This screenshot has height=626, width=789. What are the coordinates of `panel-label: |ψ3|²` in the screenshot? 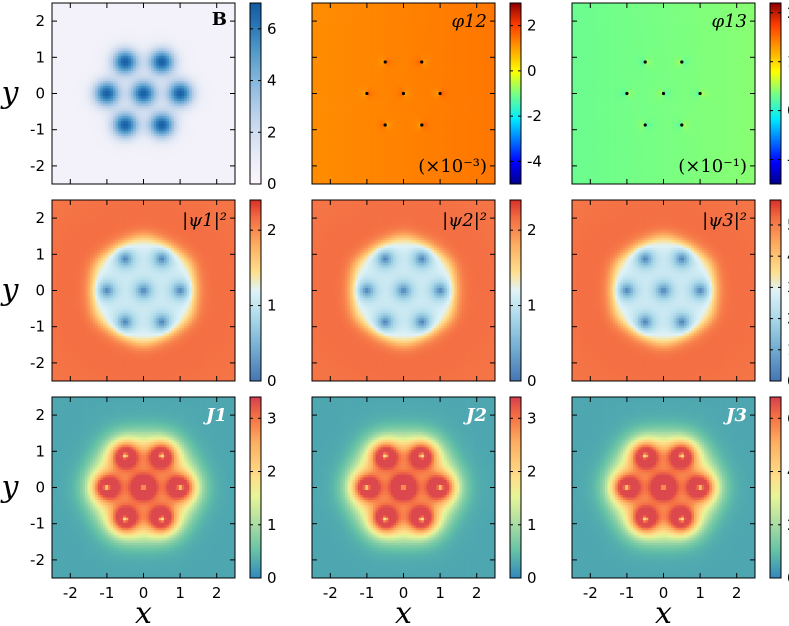 It's located at (724, 220).